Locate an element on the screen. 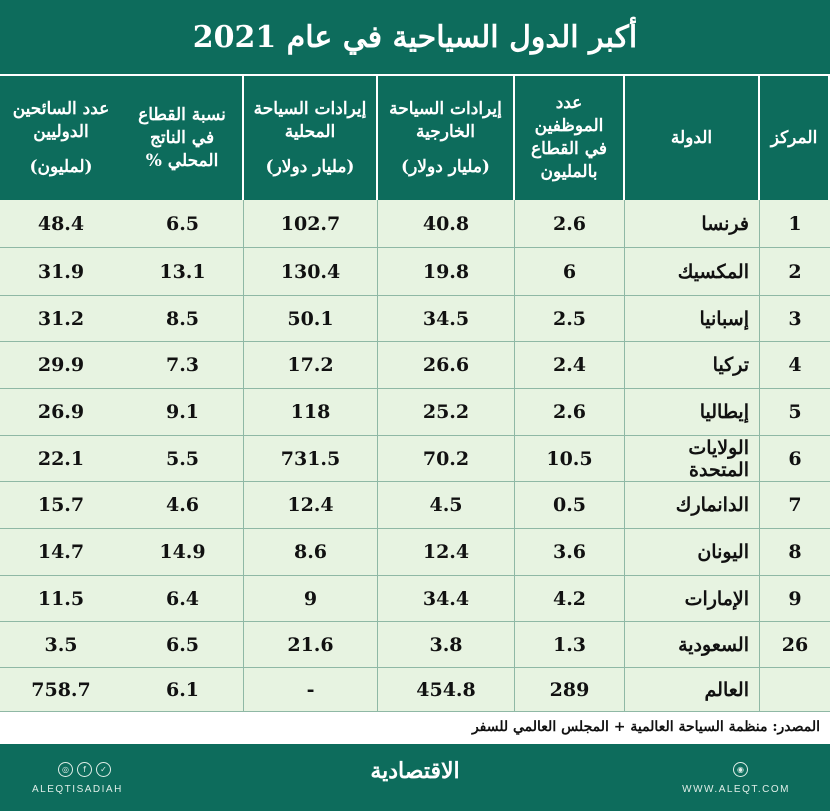 This screenshot has width=830, height=811. title-bar: أكبر الدول السياحية في عام 2021 is located at coordinates (415, 37).